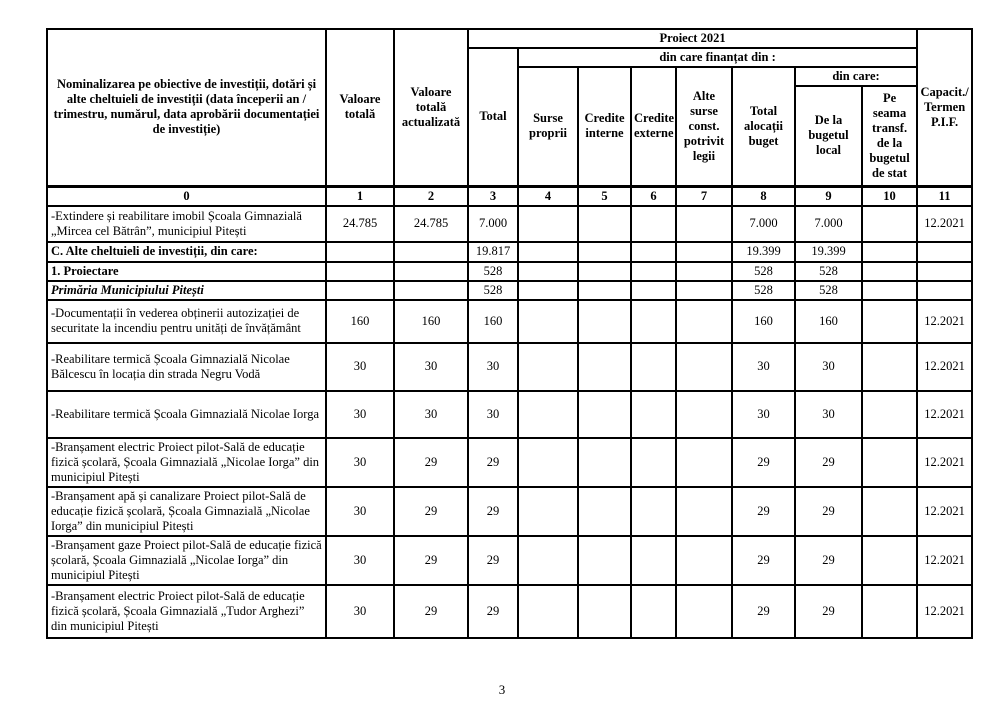 Image resolution: width=1004 pixels, height=728 pixels. Describe the element at coordinates (828, 136) in the screenshot. I see `header-de-la-bugetul-local: De la bugetul local` at that location.